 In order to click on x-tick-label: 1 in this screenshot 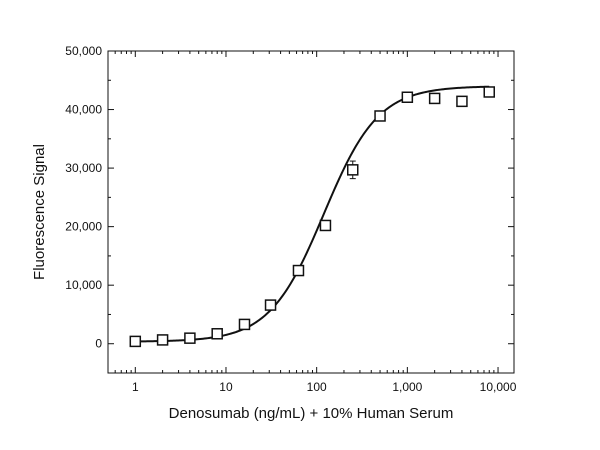, I will do `click(135, 387)`.